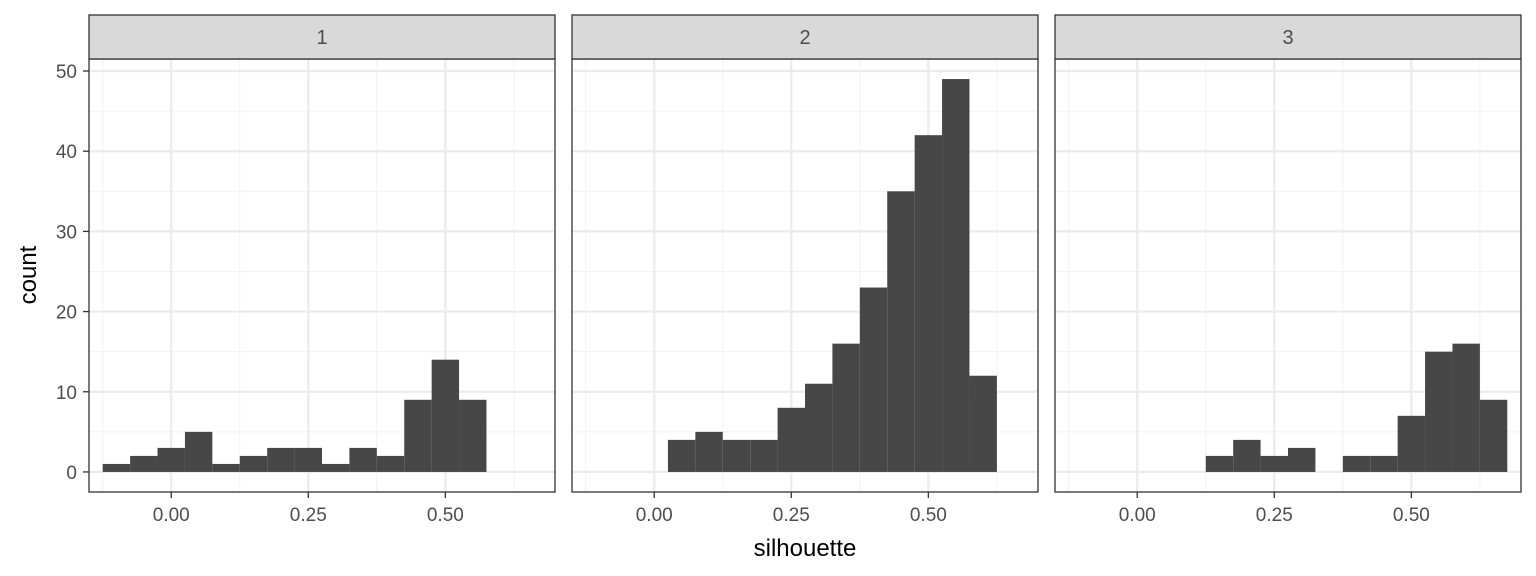  I want to click on y-tick-label: 50, so click(66, 72).